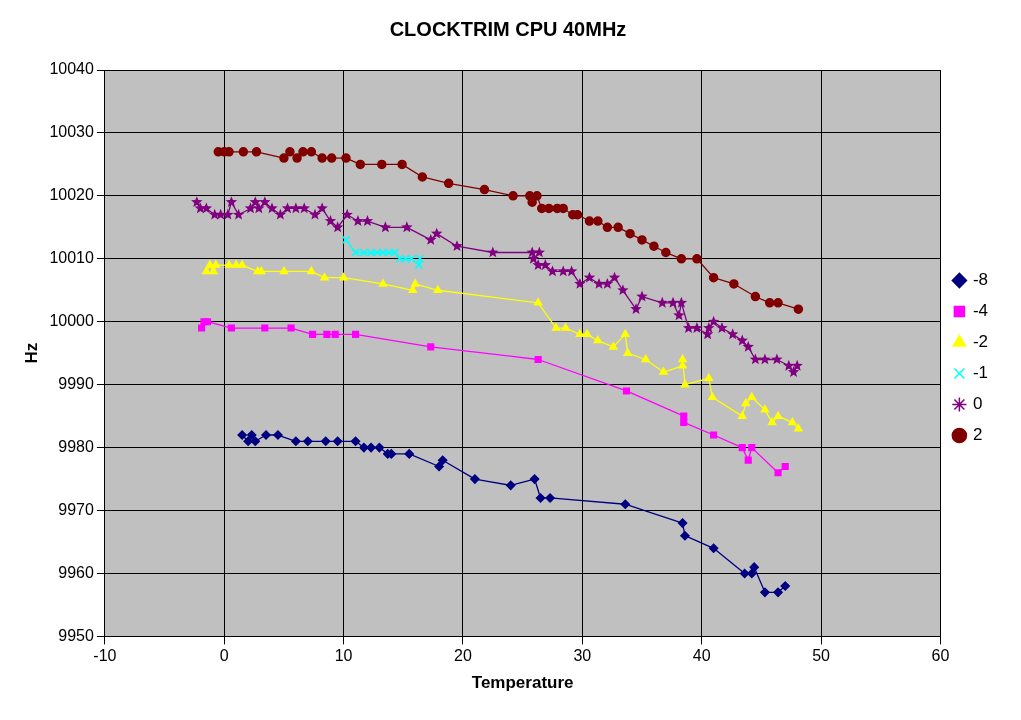 This screenshot has height=720, width=1021. What do you see at coordinates (463, 656) in the screenshot?
I see `x-tick-label: 20` at bounding box center [463, 656].